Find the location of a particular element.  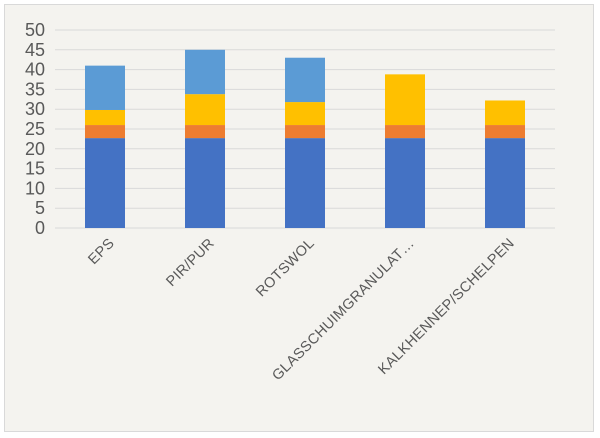

y-tick-label: 20 is located at coordinates (35, 149).